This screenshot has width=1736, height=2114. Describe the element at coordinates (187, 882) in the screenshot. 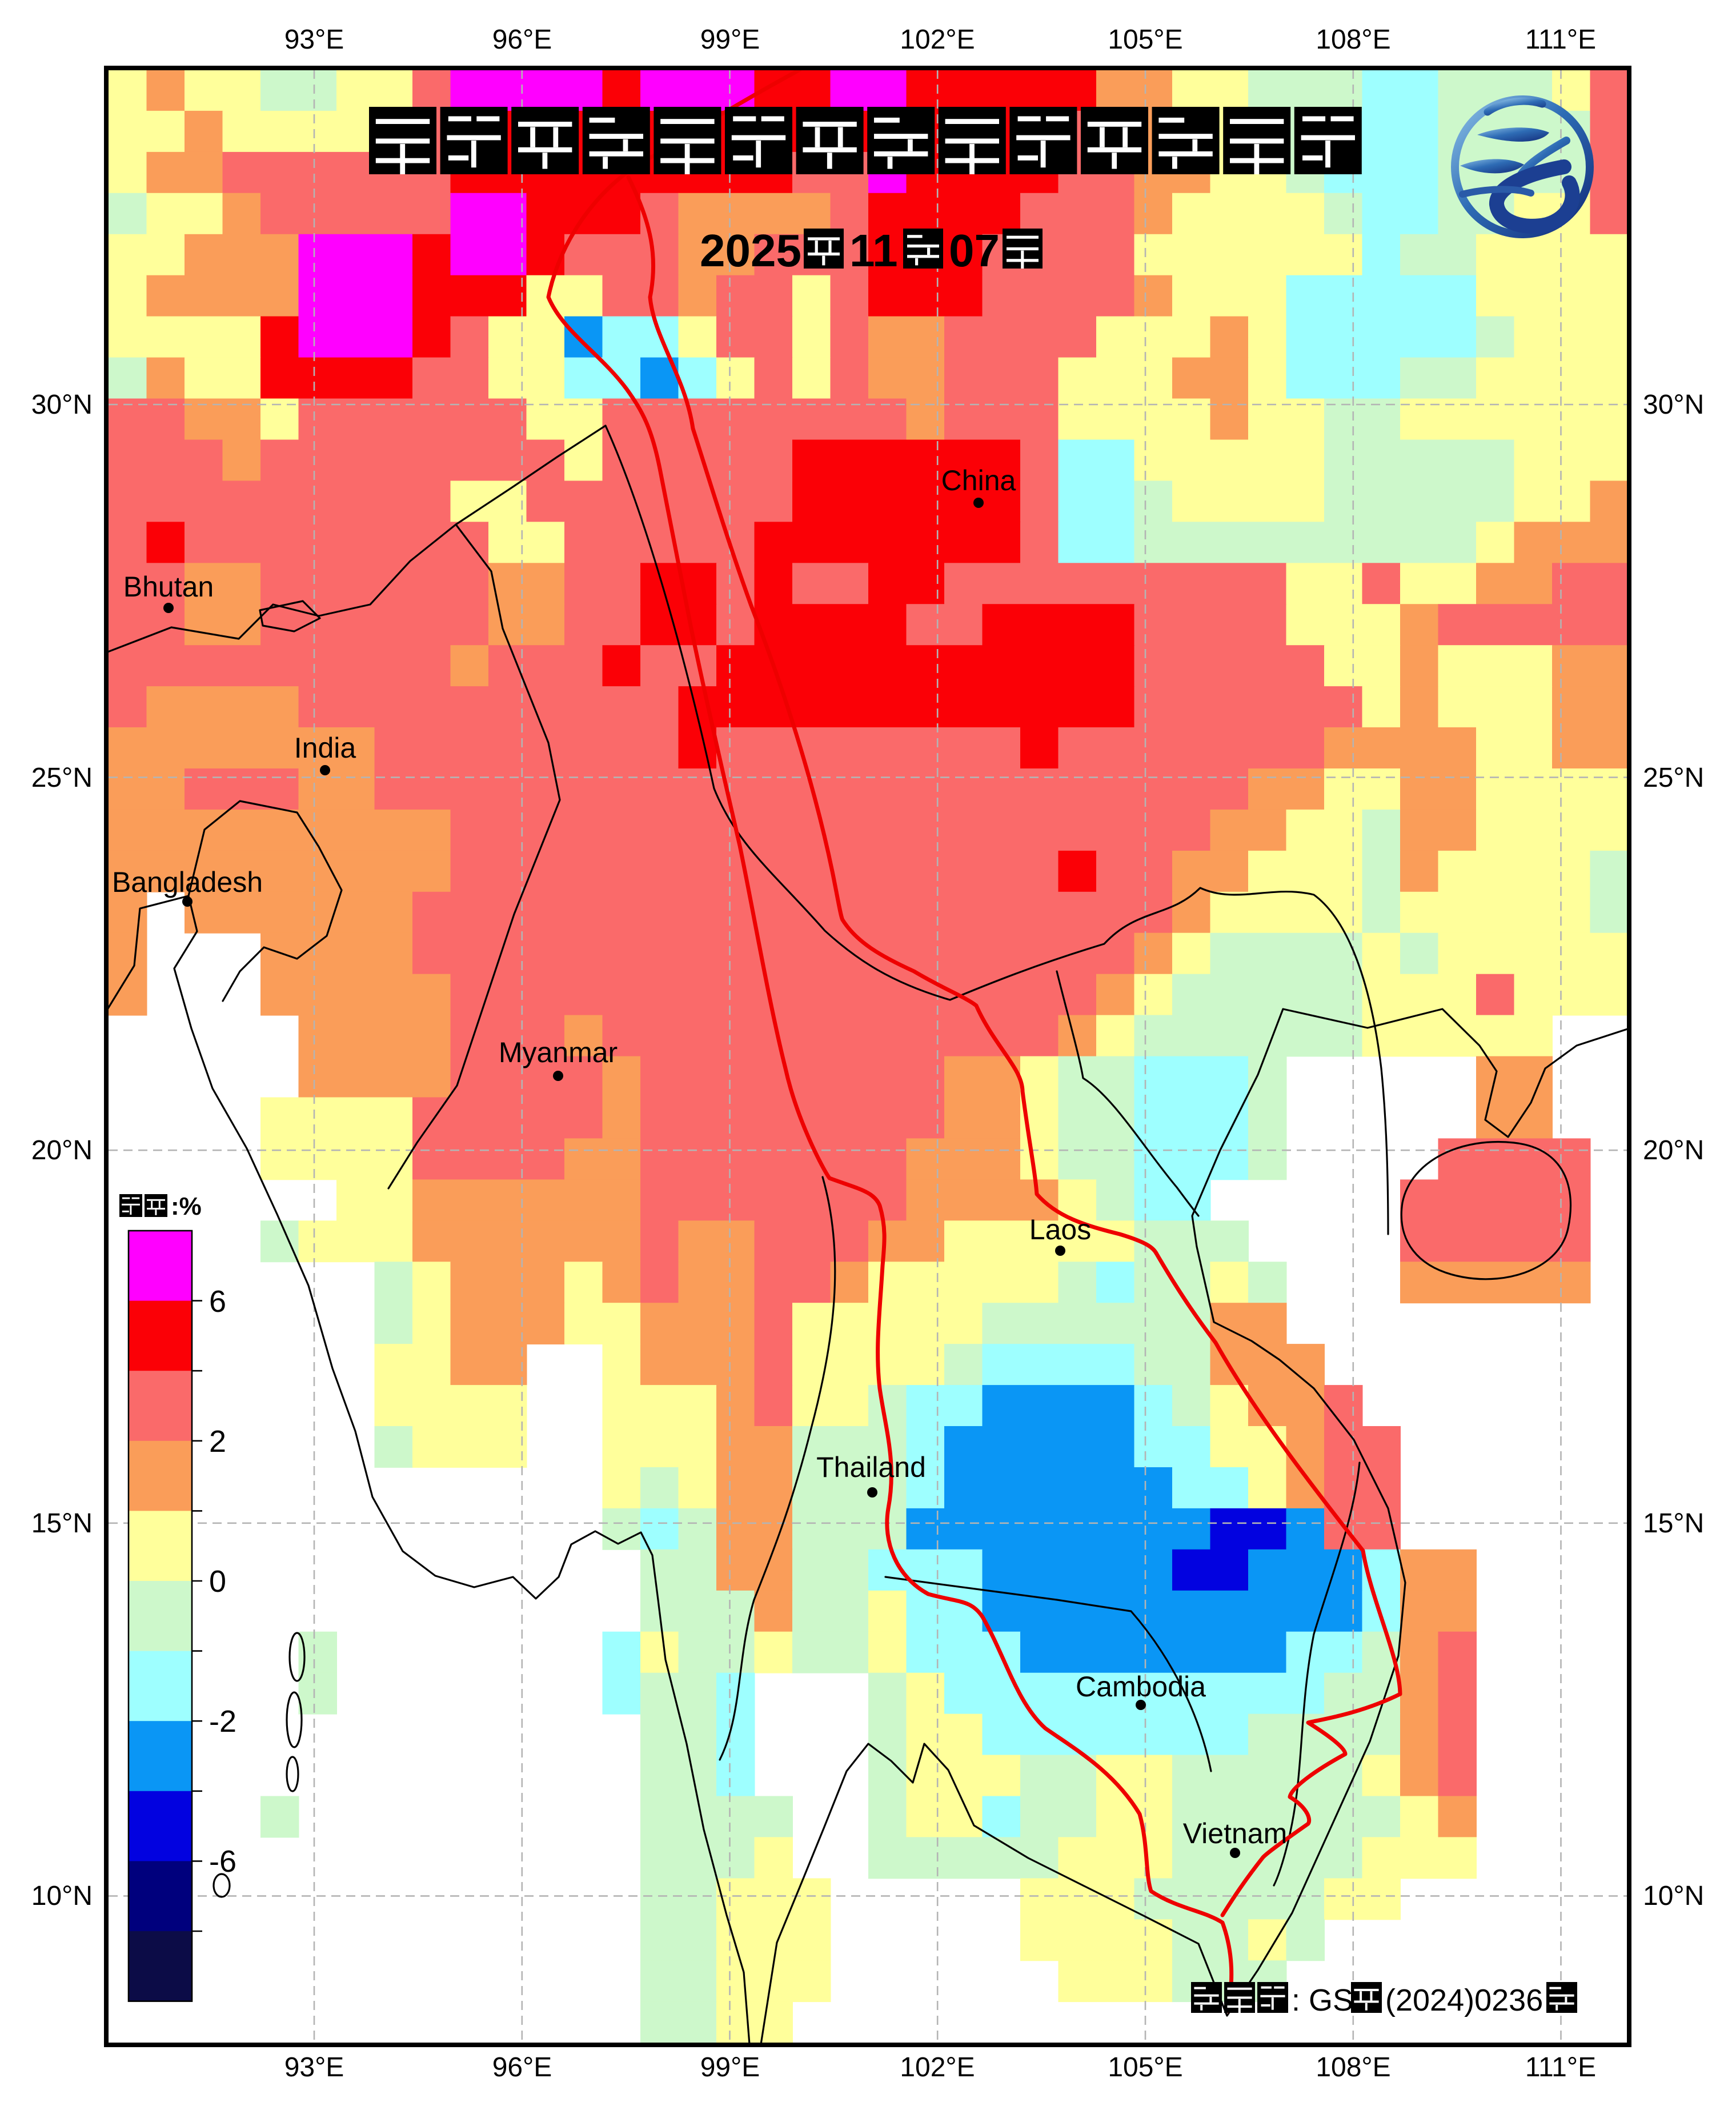

I see `svg-text: Bangladesh` at that location.